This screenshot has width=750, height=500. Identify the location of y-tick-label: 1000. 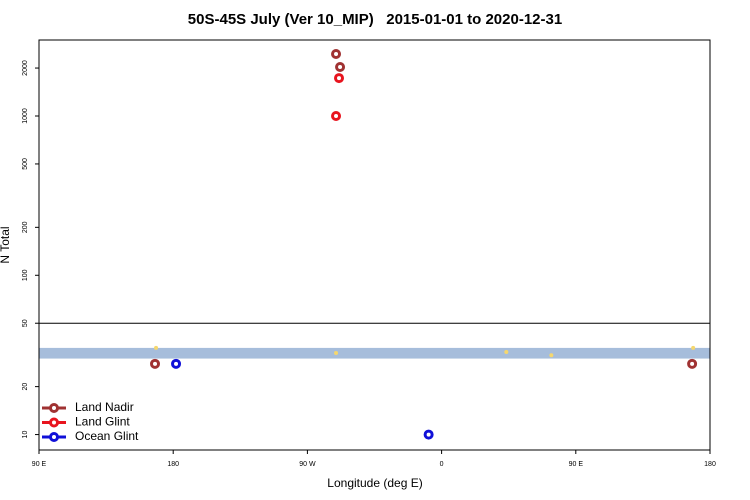
(25, 116).